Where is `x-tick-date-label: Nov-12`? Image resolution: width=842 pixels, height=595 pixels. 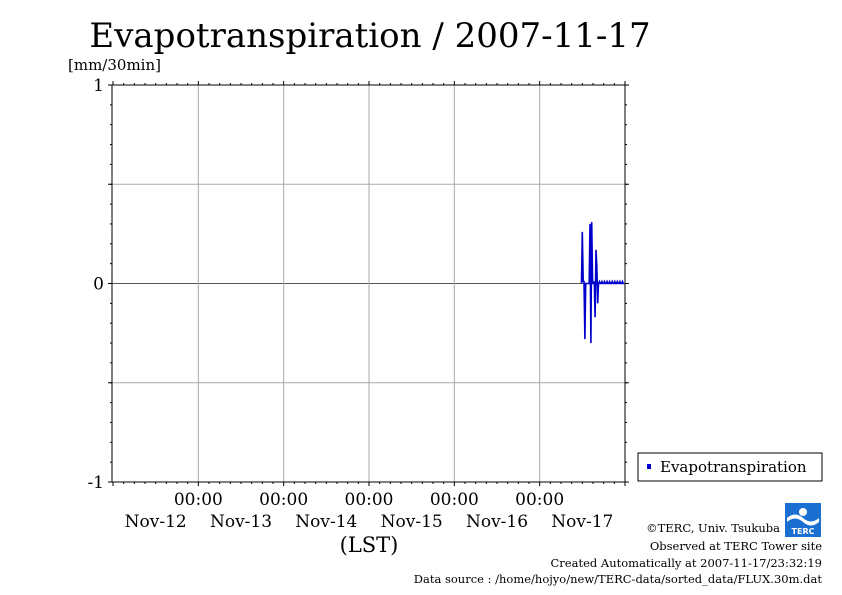
x-tick-date-label: Nov-12 is located at coordinates (156, 522).